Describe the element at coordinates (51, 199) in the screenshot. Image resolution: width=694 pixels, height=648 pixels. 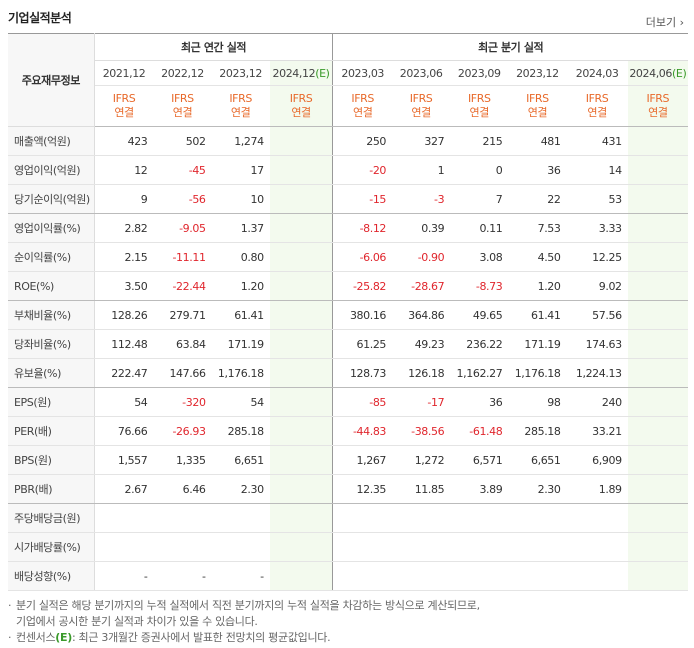
I see `row-label: 당기순이익(억원)` at that location.